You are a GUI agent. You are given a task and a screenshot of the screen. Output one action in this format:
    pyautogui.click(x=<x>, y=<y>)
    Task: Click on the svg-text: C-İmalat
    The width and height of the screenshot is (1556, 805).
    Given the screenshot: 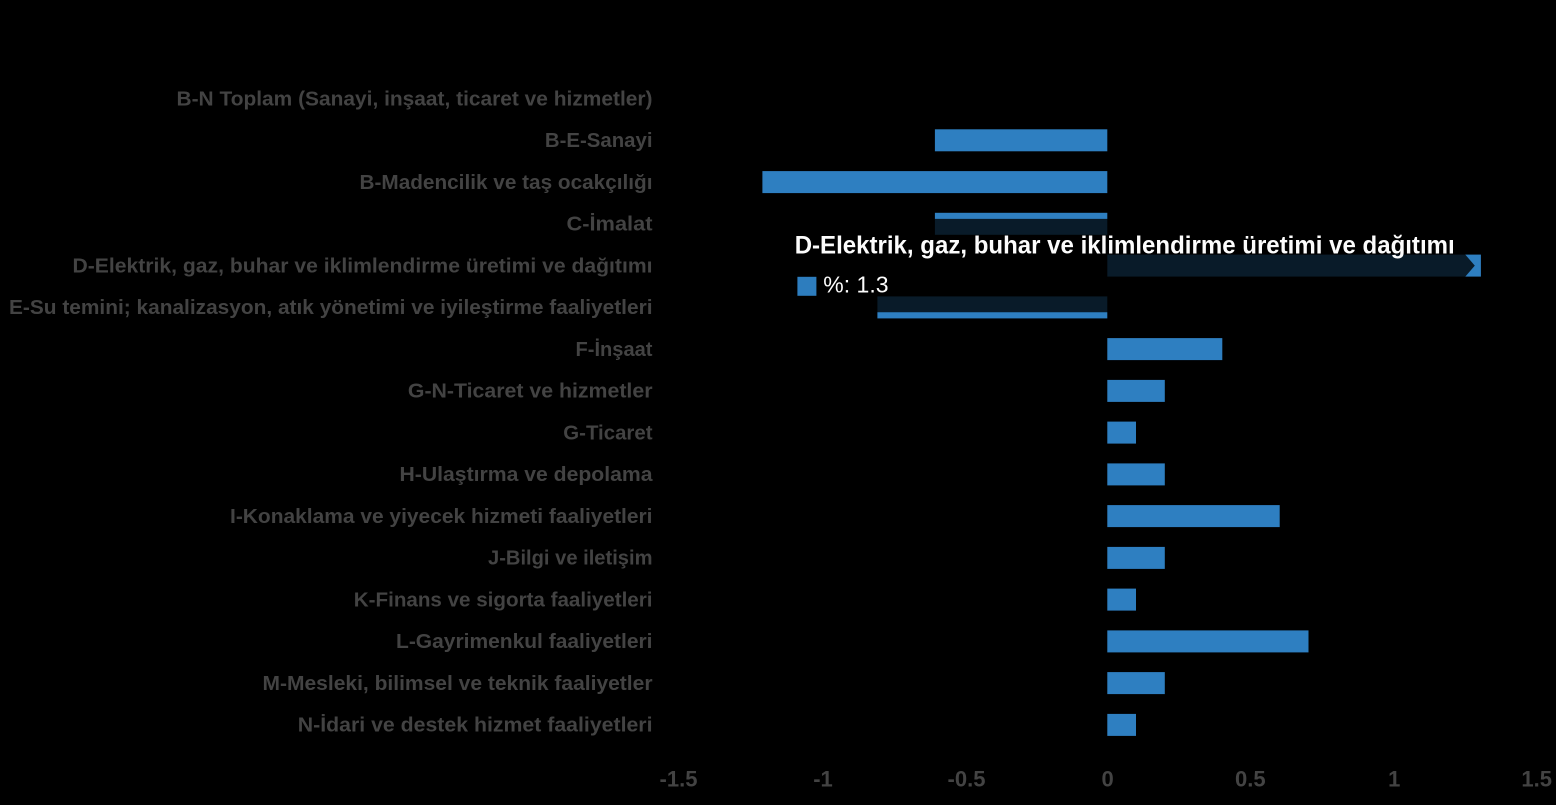 What is the action you would take?
    pyautogui.click(x=610, y=224)
    